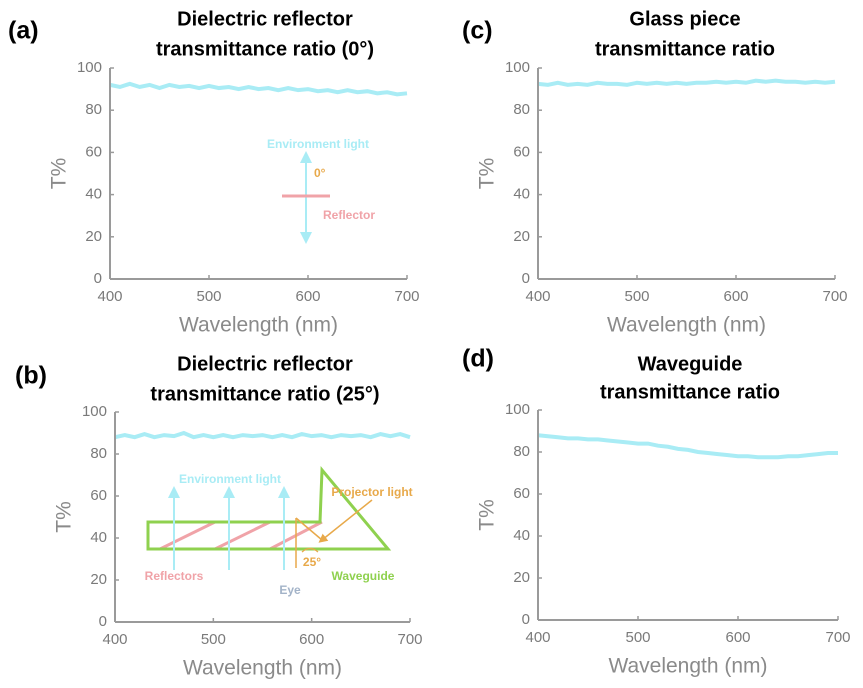  What do you see at coordinates (269, 518) in the screenshot?
I see `inset-diagram-b` at bounding box center [269, 518].